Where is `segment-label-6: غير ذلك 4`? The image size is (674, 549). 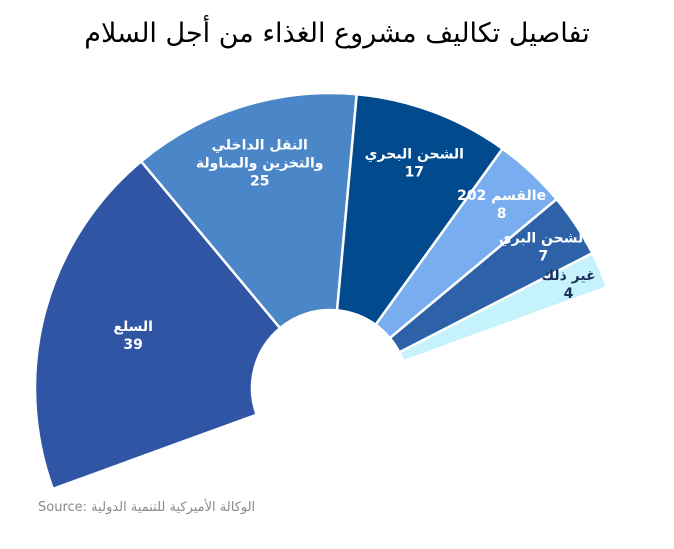 segment-label-6: غير ذلك 4 is located at coordinates (568, 285).